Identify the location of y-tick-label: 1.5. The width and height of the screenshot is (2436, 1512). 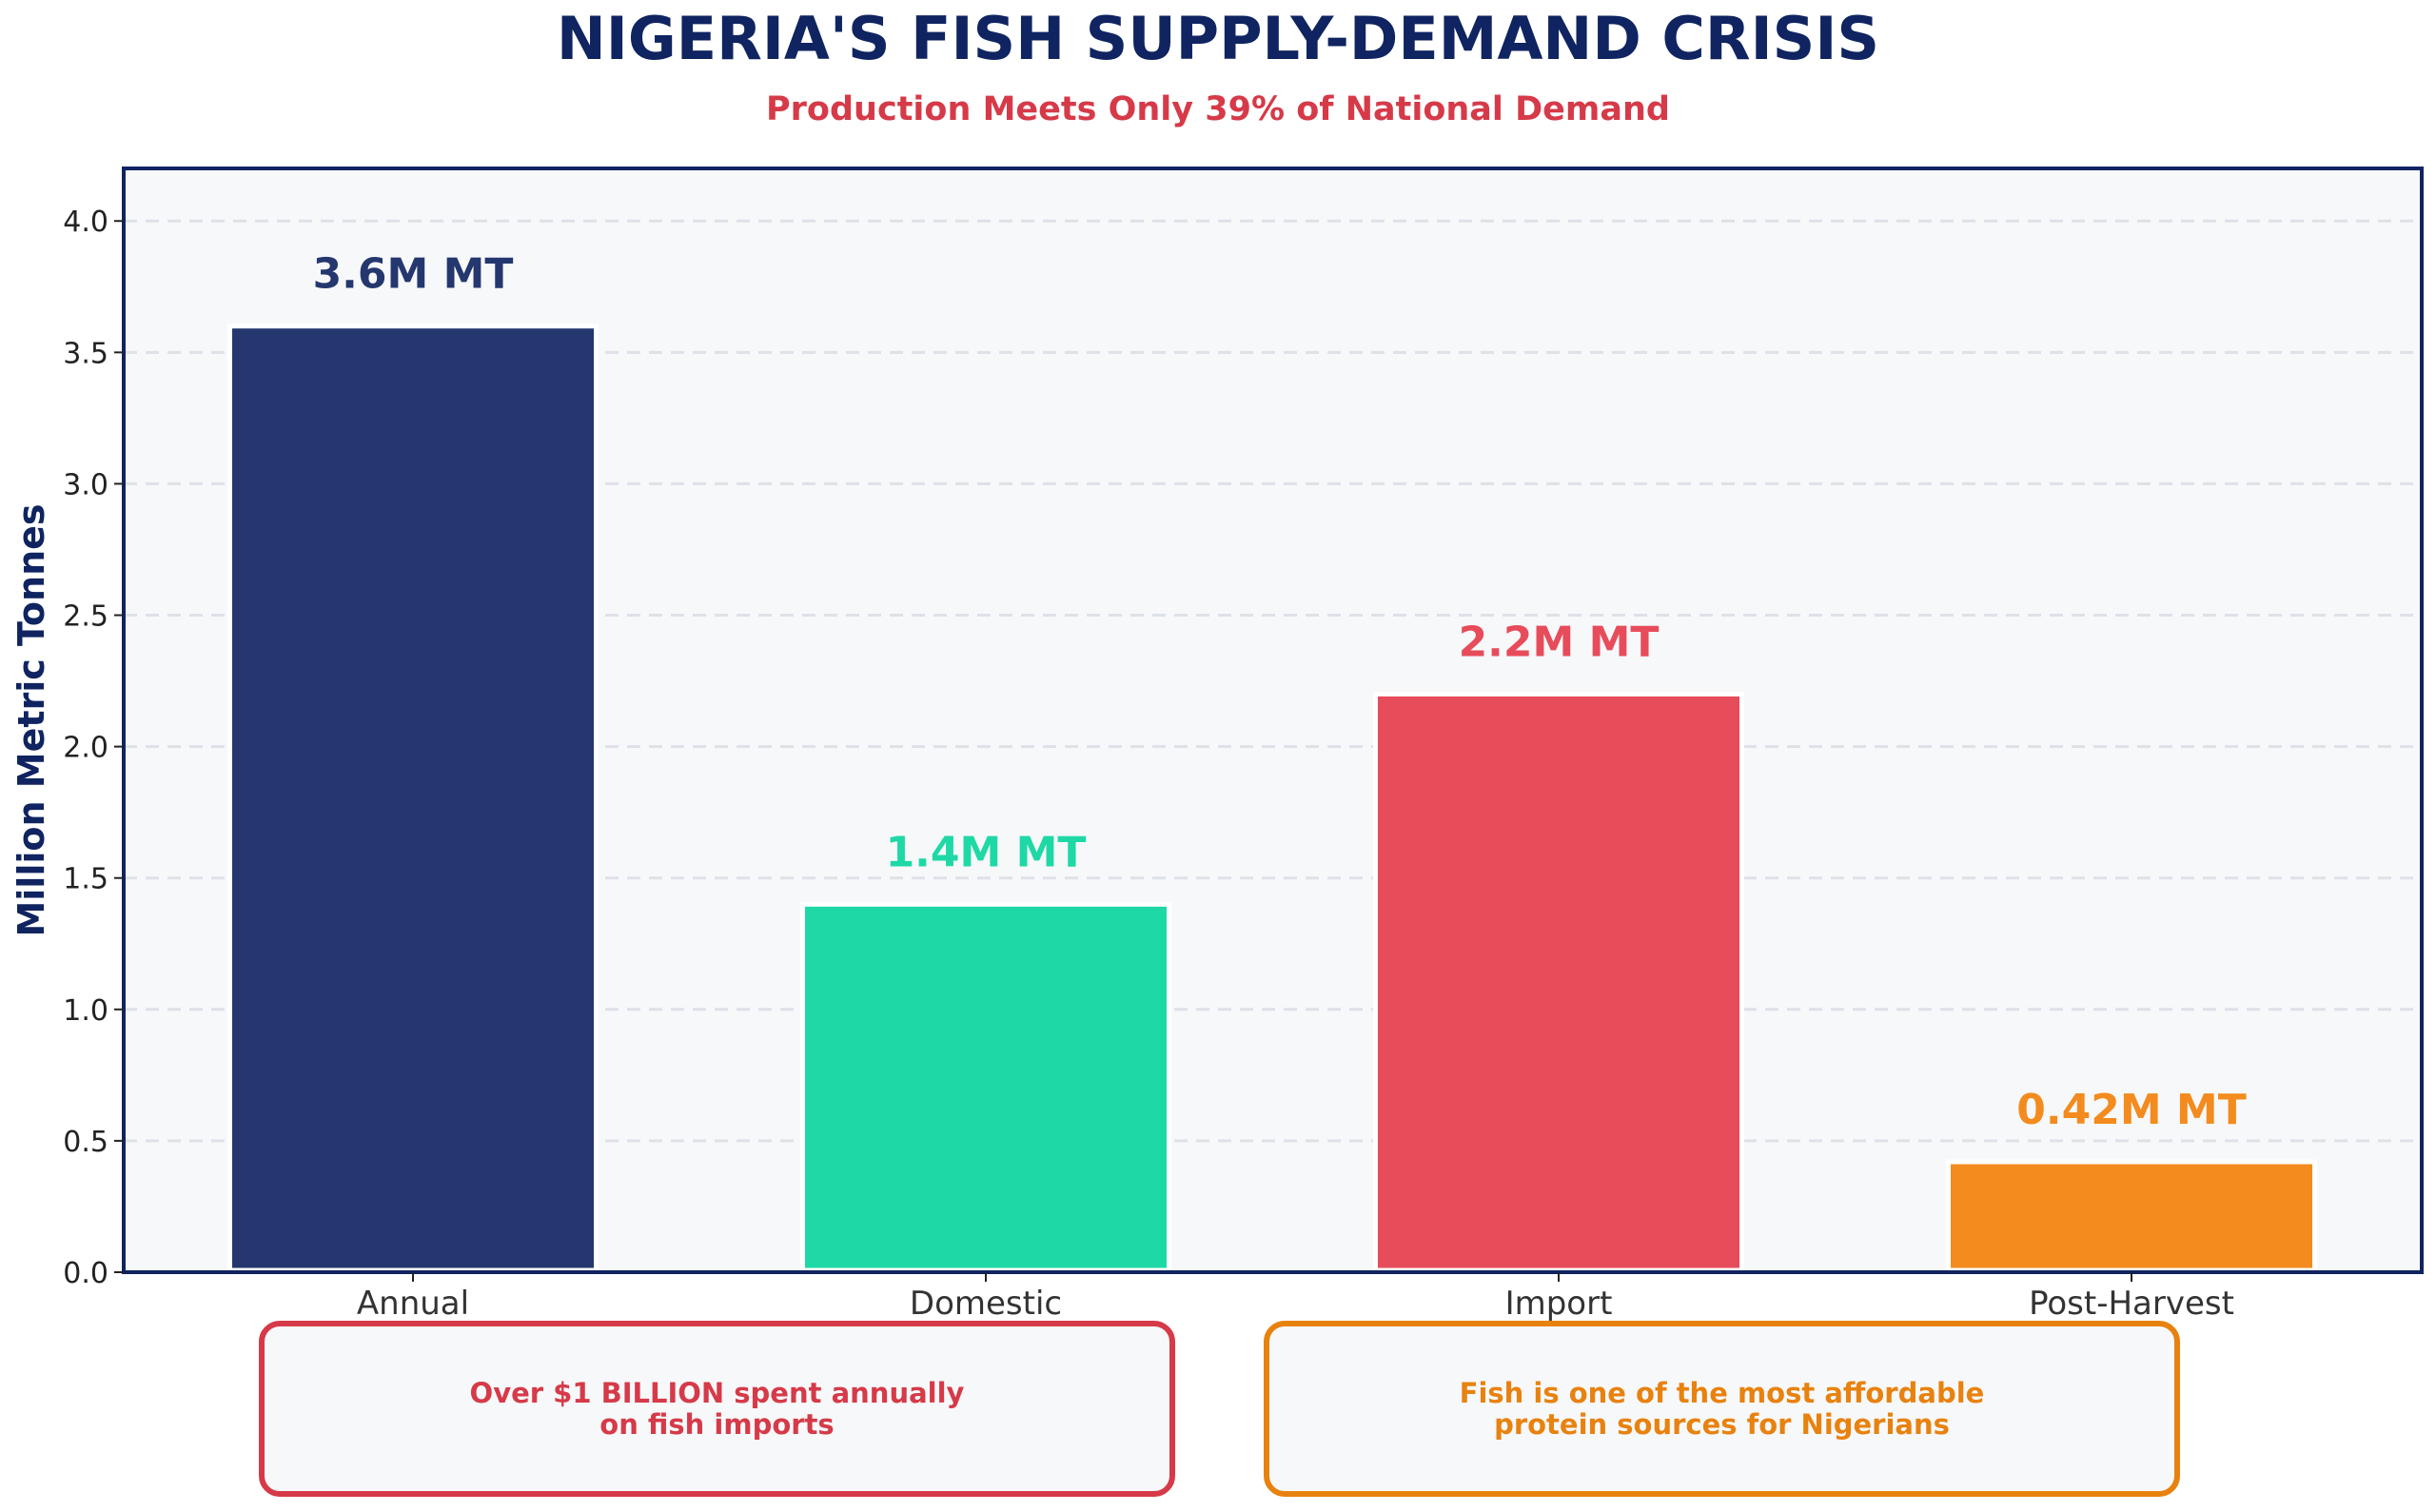
(86, 879).